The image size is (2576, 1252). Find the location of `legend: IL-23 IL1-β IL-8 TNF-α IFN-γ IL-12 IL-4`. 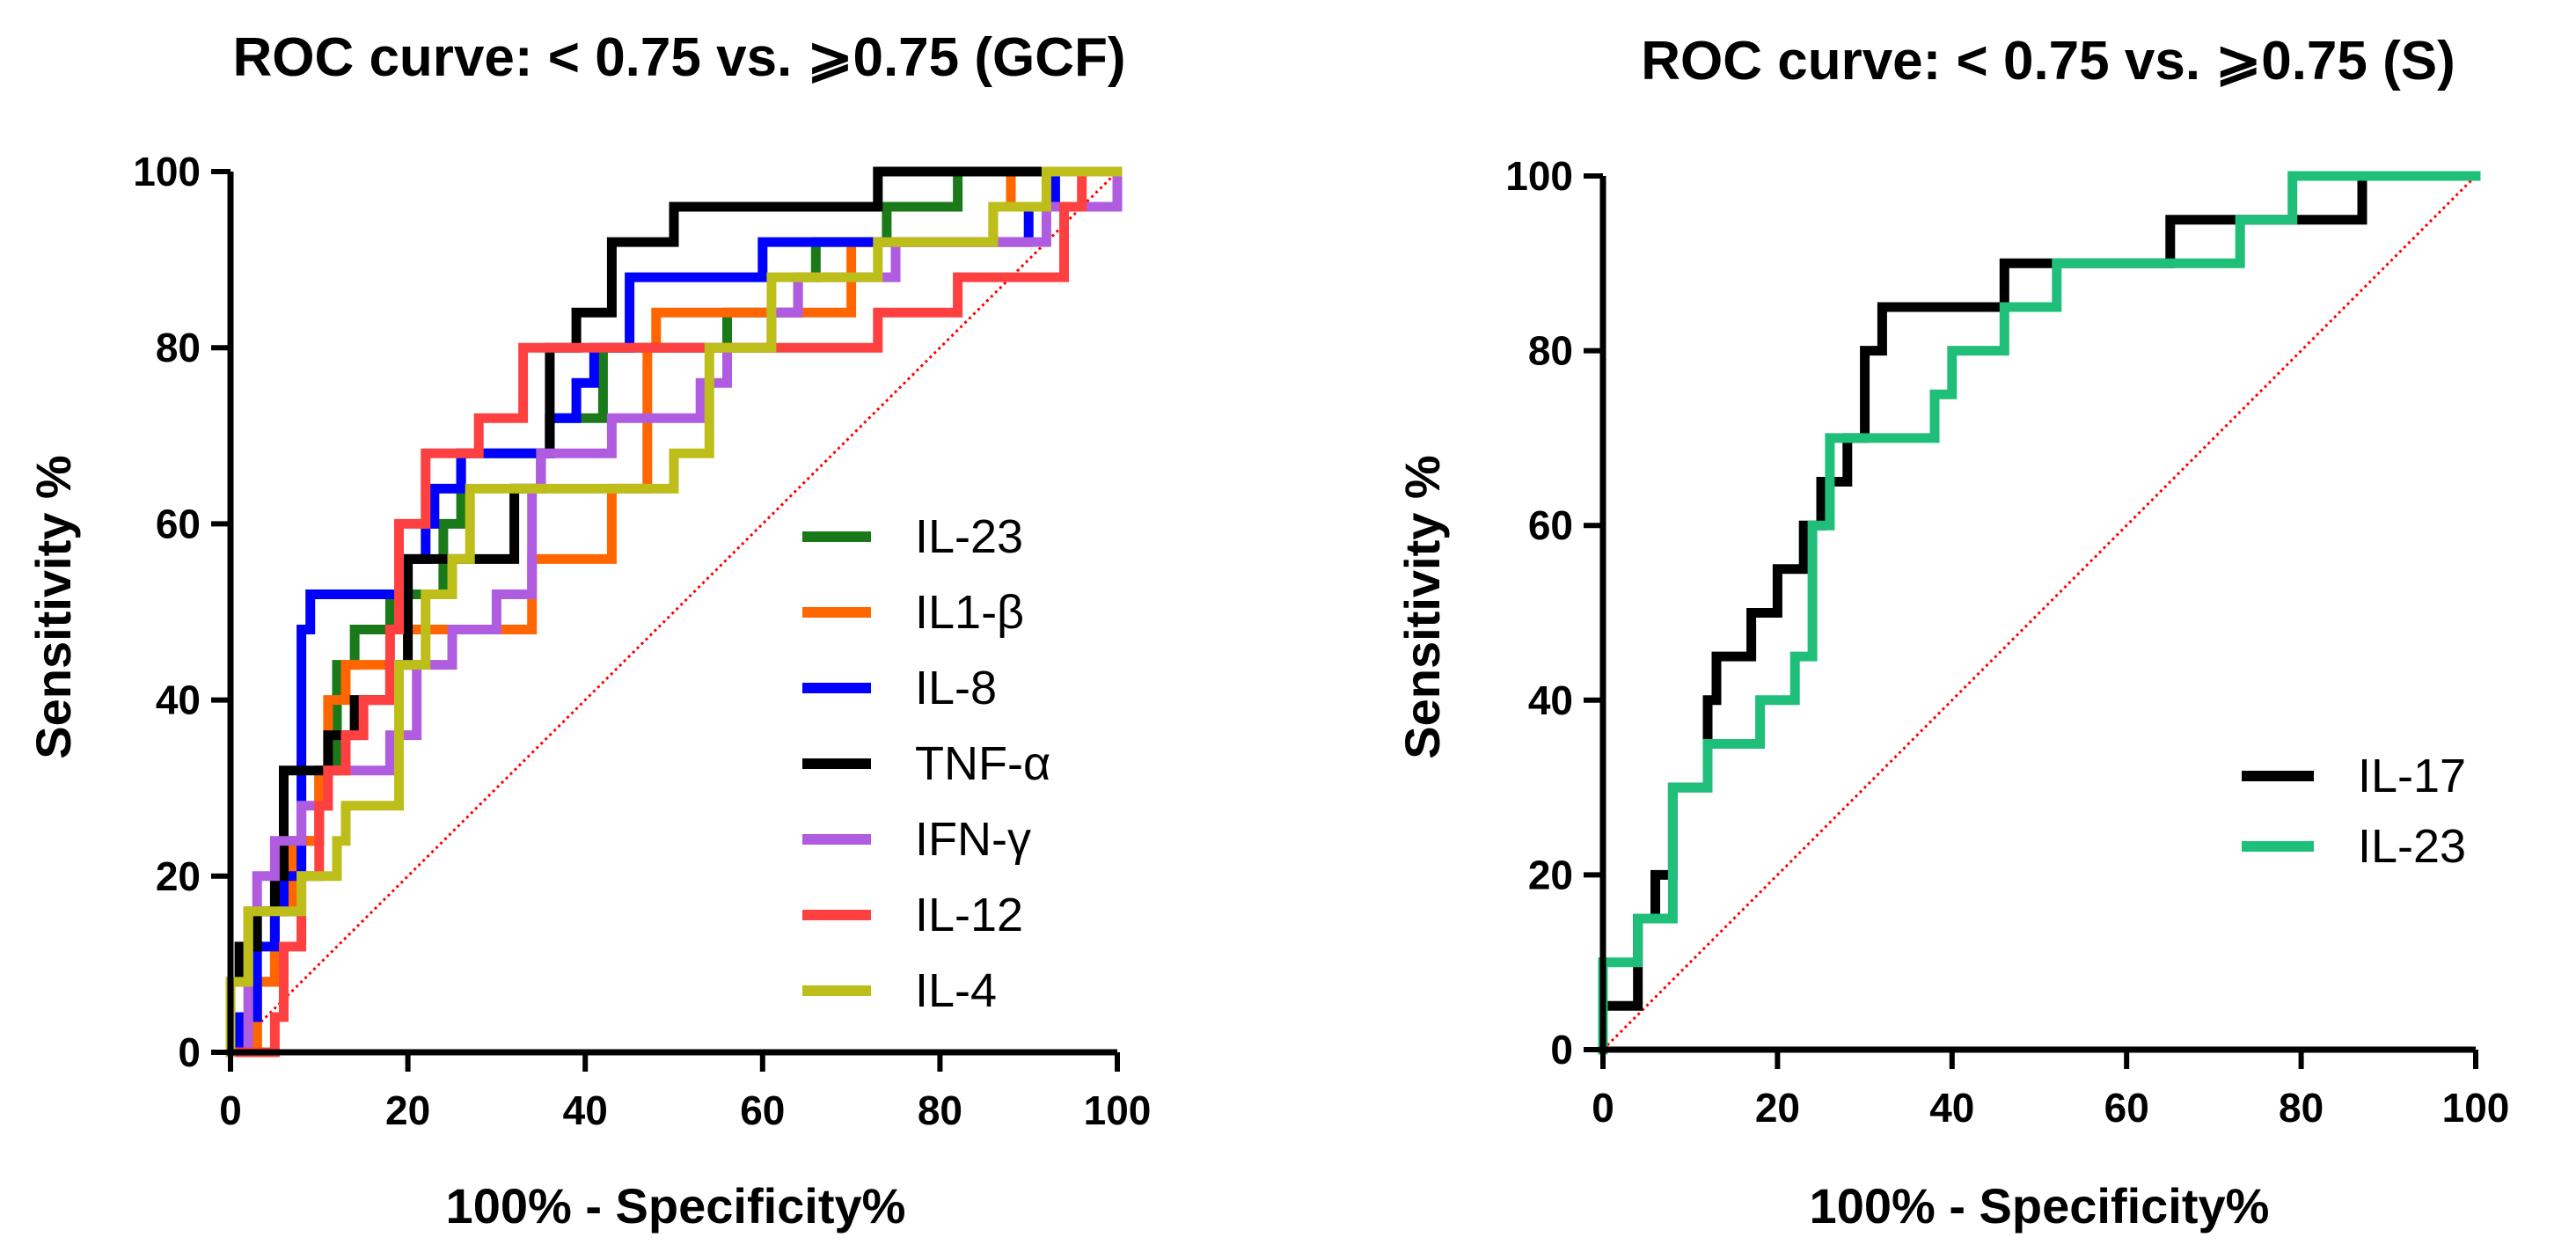

legend: IL-23 IL1-β IL-8 TNF-α IFN-γ IL-12 IL-4 is located at coordinates (926, 763).